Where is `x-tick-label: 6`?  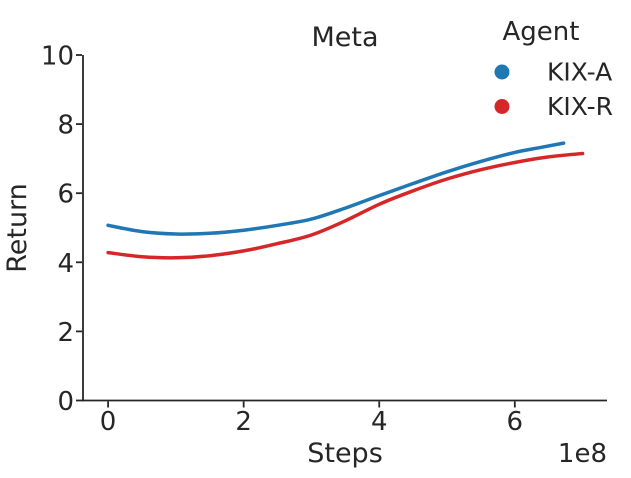 x-tick-label: 6 is located at coordinates (515, 422).